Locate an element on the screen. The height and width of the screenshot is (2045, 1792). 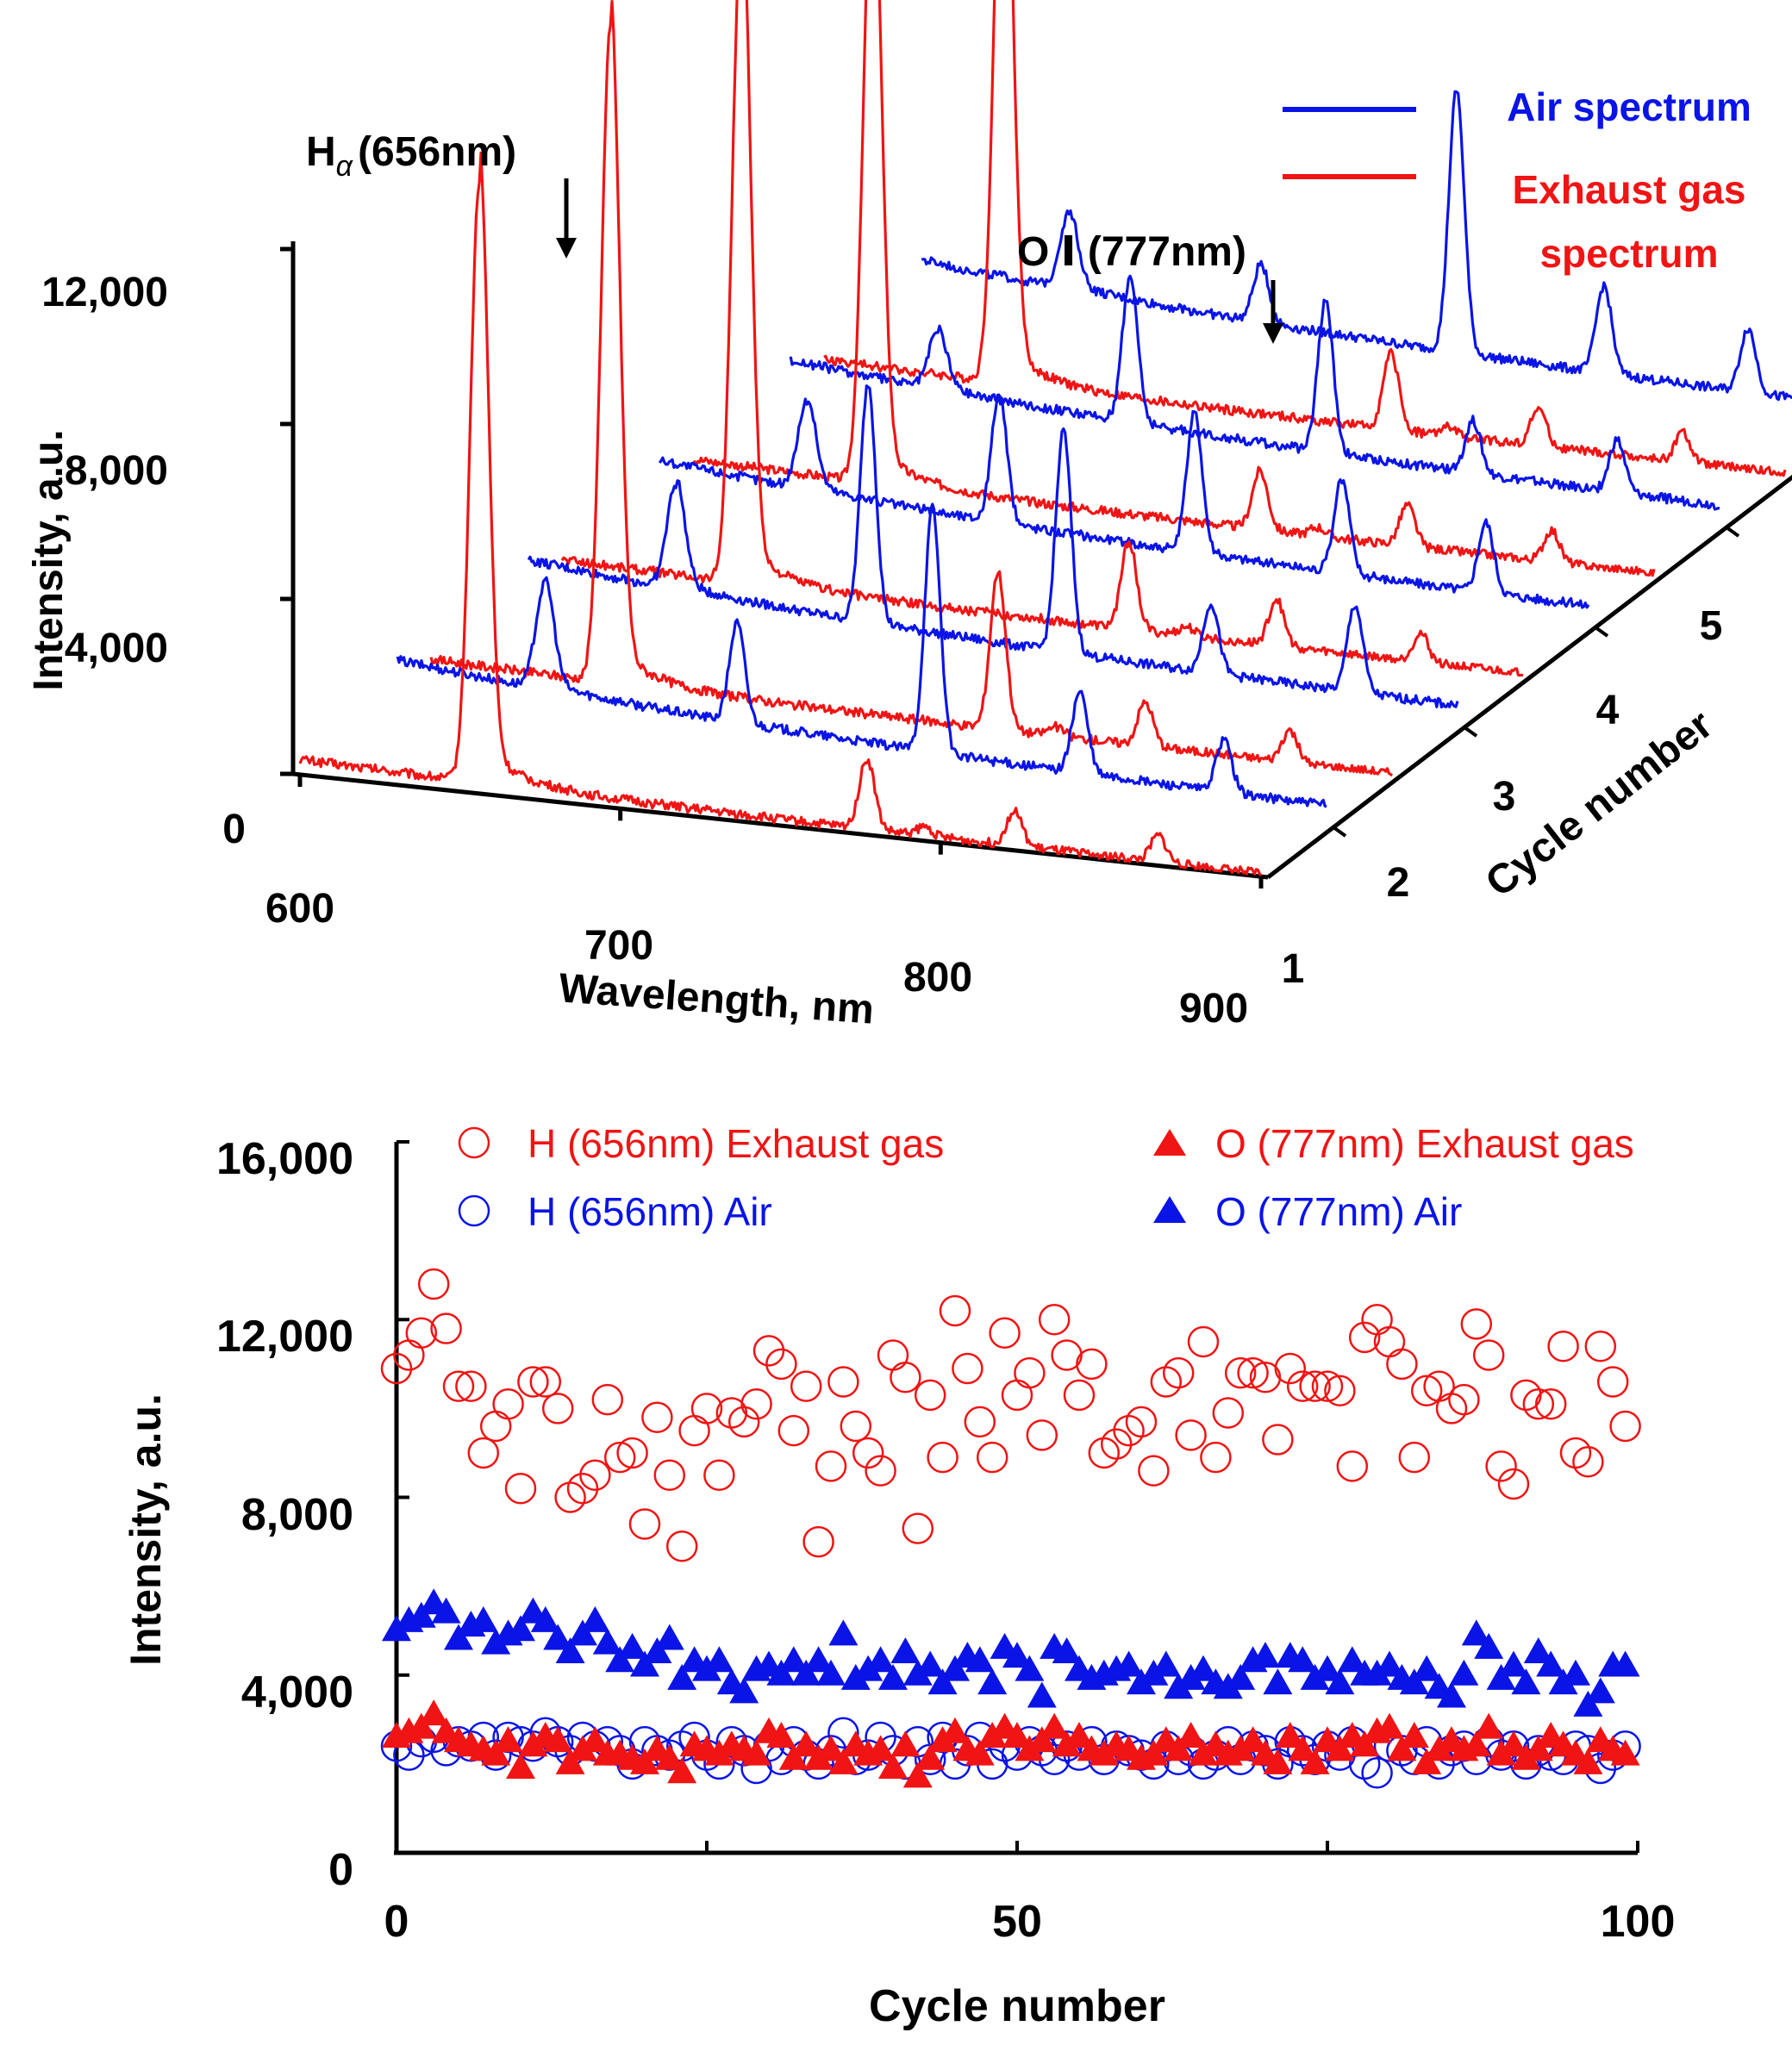
y-tick-label: 4,000 is located at coordinates (297, 1693).